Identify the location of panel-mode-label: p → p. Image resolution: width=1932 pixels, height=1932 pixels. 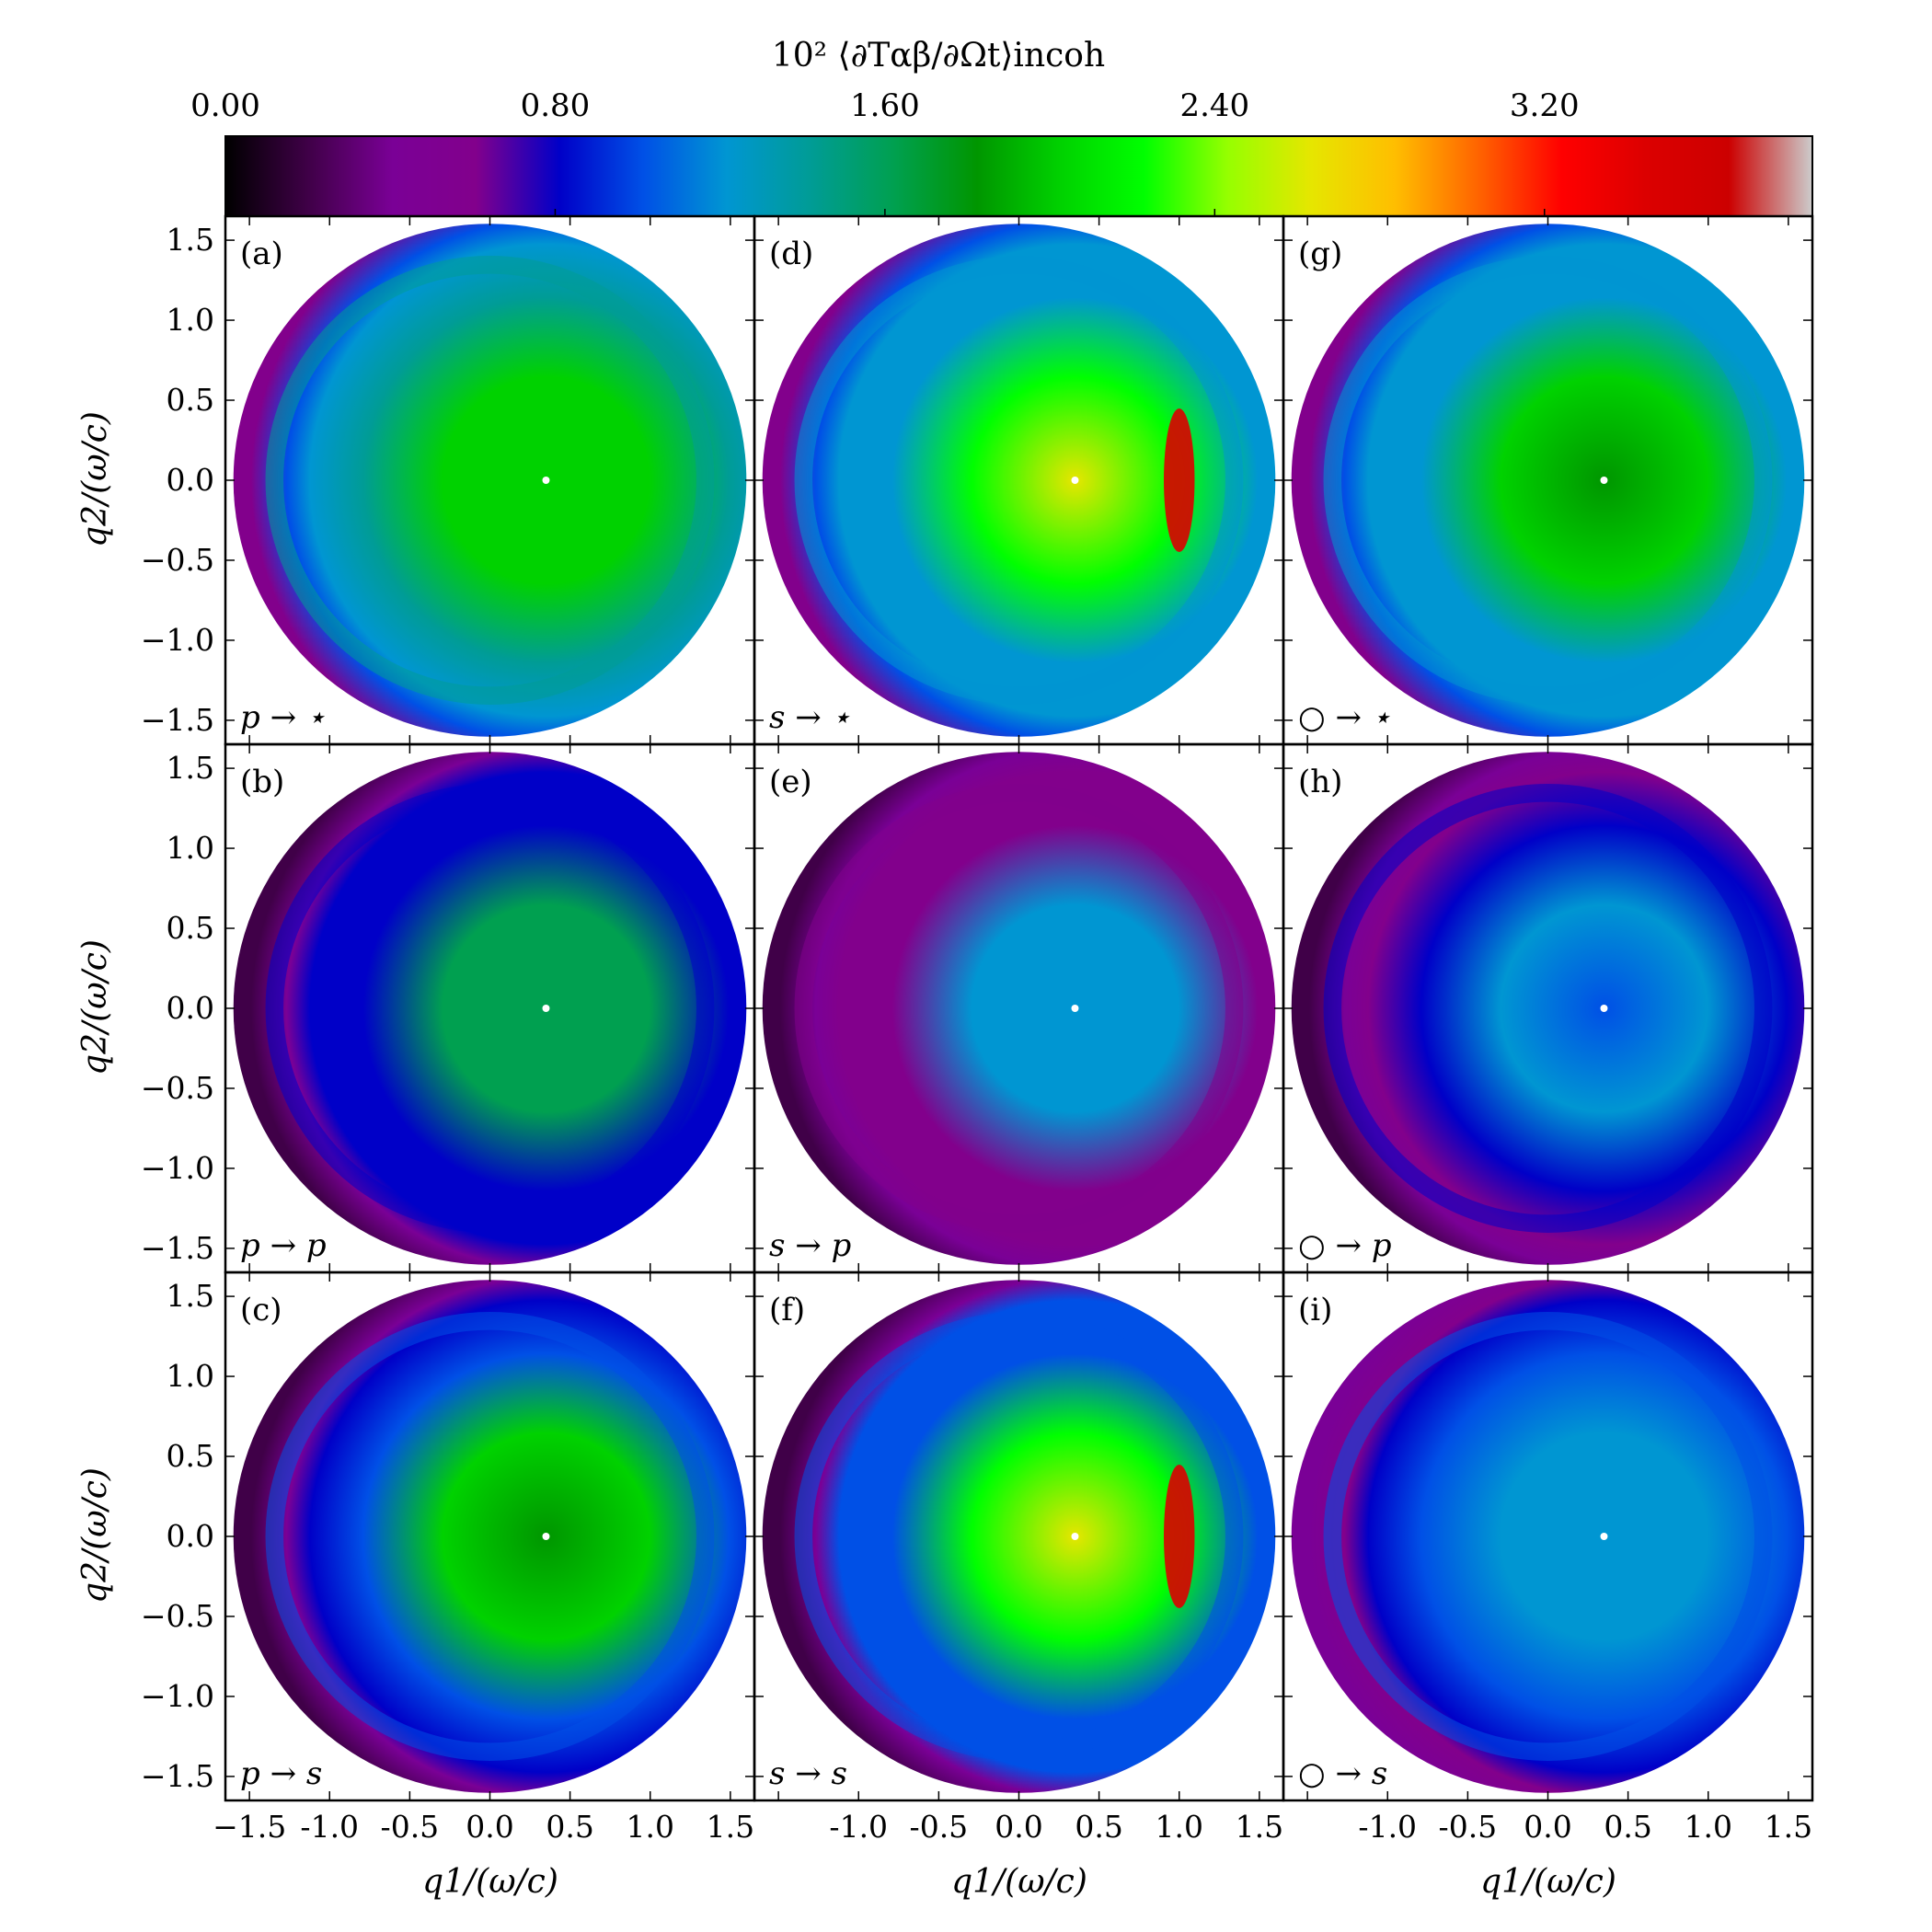
(283, 1245).